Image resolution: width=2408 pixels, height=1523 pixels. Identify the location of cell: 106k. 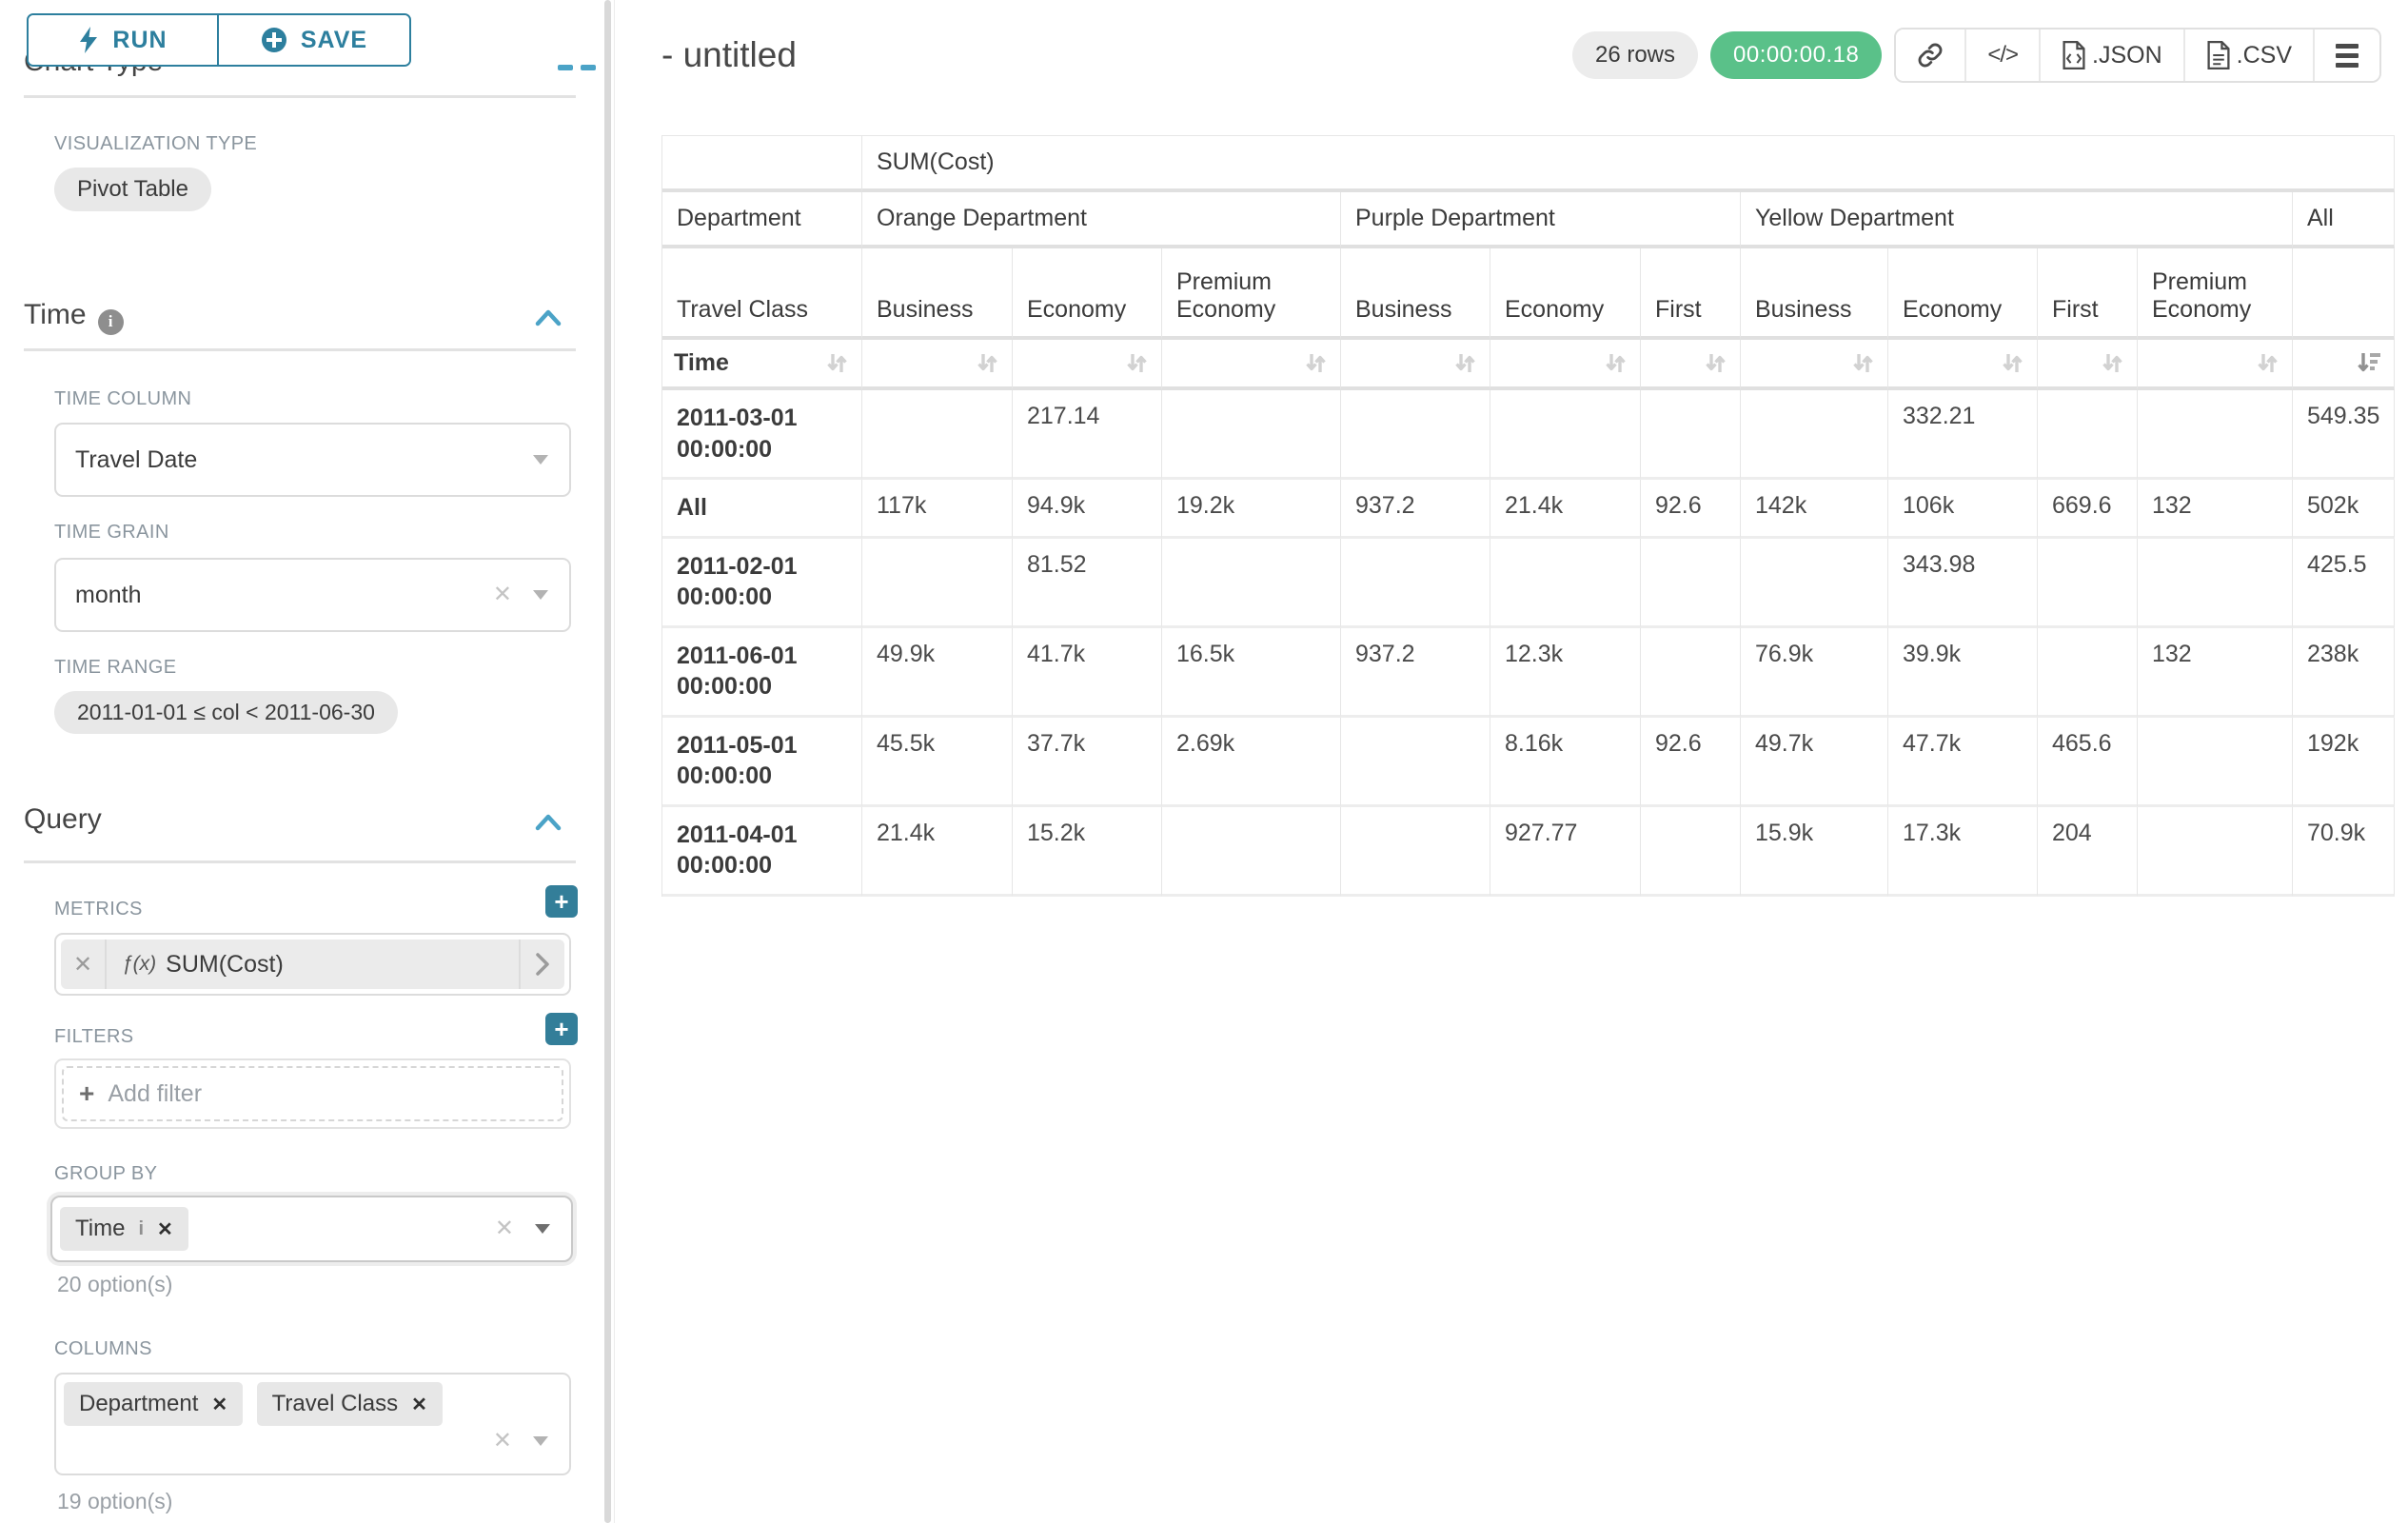
(1963, 510).